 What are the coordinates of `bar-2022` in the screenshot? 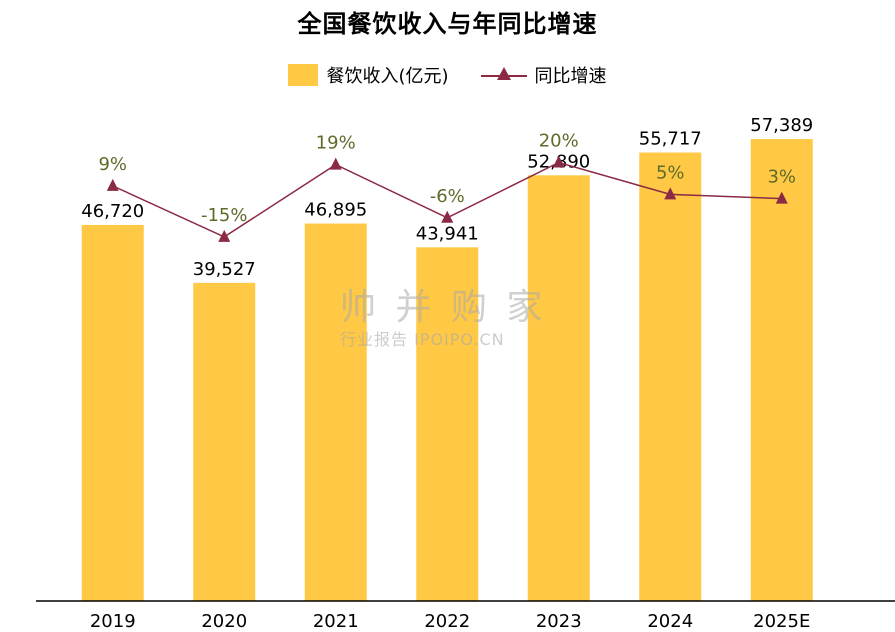 It's located at (447, 424).